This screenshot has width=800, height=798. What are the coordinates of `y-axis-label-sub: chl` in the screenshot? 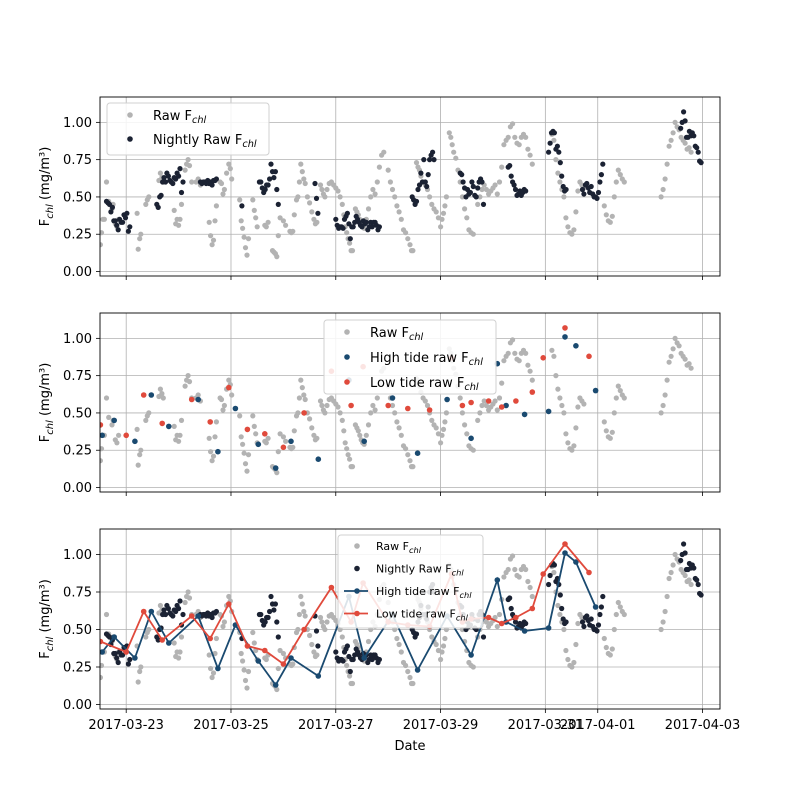 It's located at (50, 427).